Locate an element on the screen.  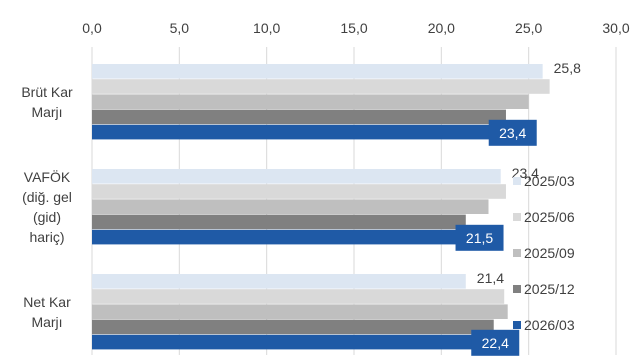
data-label: 25,8 is located at coordinates (567, 68).